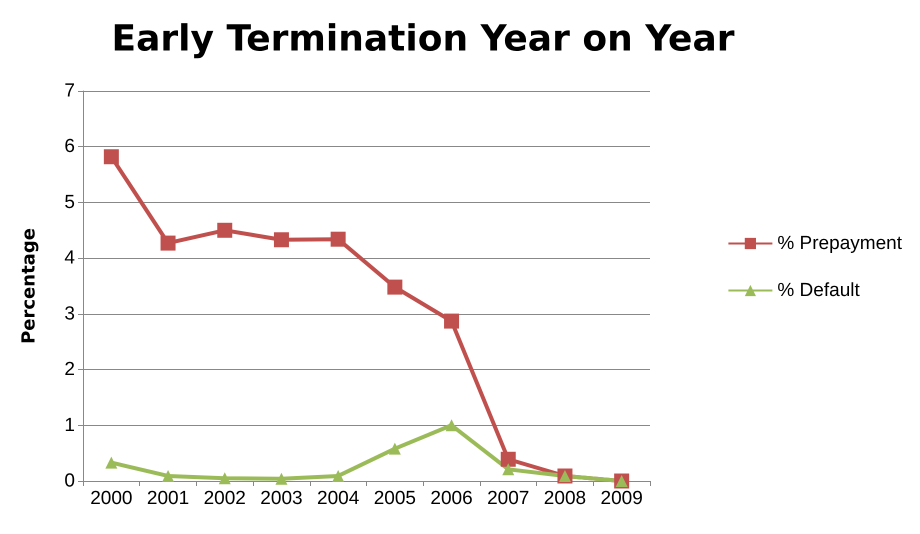 Image resolution: width=920 pixels, height=534 pixels. I want to click on y-tick-label: 3, so click(69, 313).